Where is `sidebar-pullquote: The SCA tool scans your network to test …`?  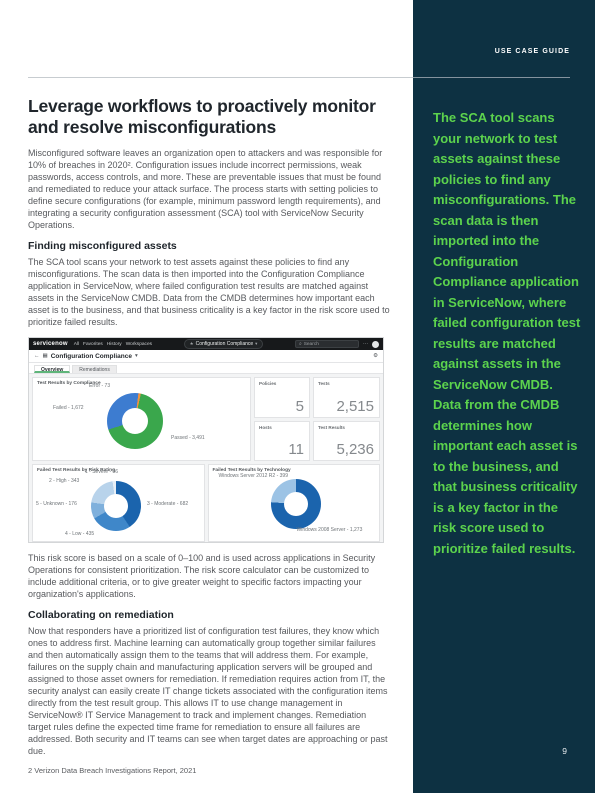
sidebar-pullquote: The SCA tool scans your network to test … is located at coordinates (507, 333).